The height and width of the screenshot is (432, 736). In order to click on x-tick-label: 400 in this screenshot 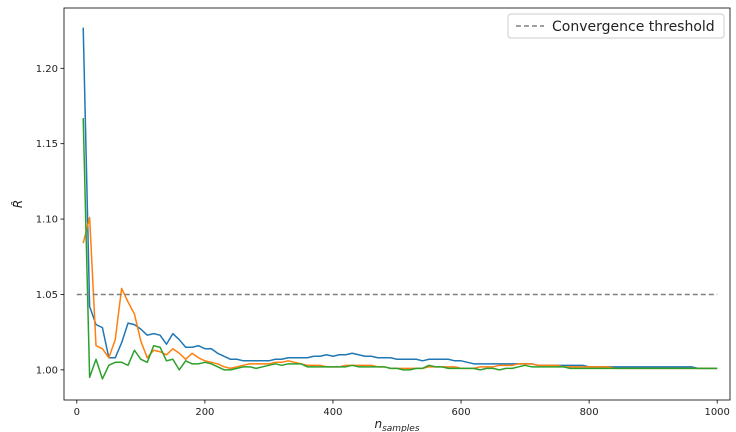, I will do `click(332, 412)`.